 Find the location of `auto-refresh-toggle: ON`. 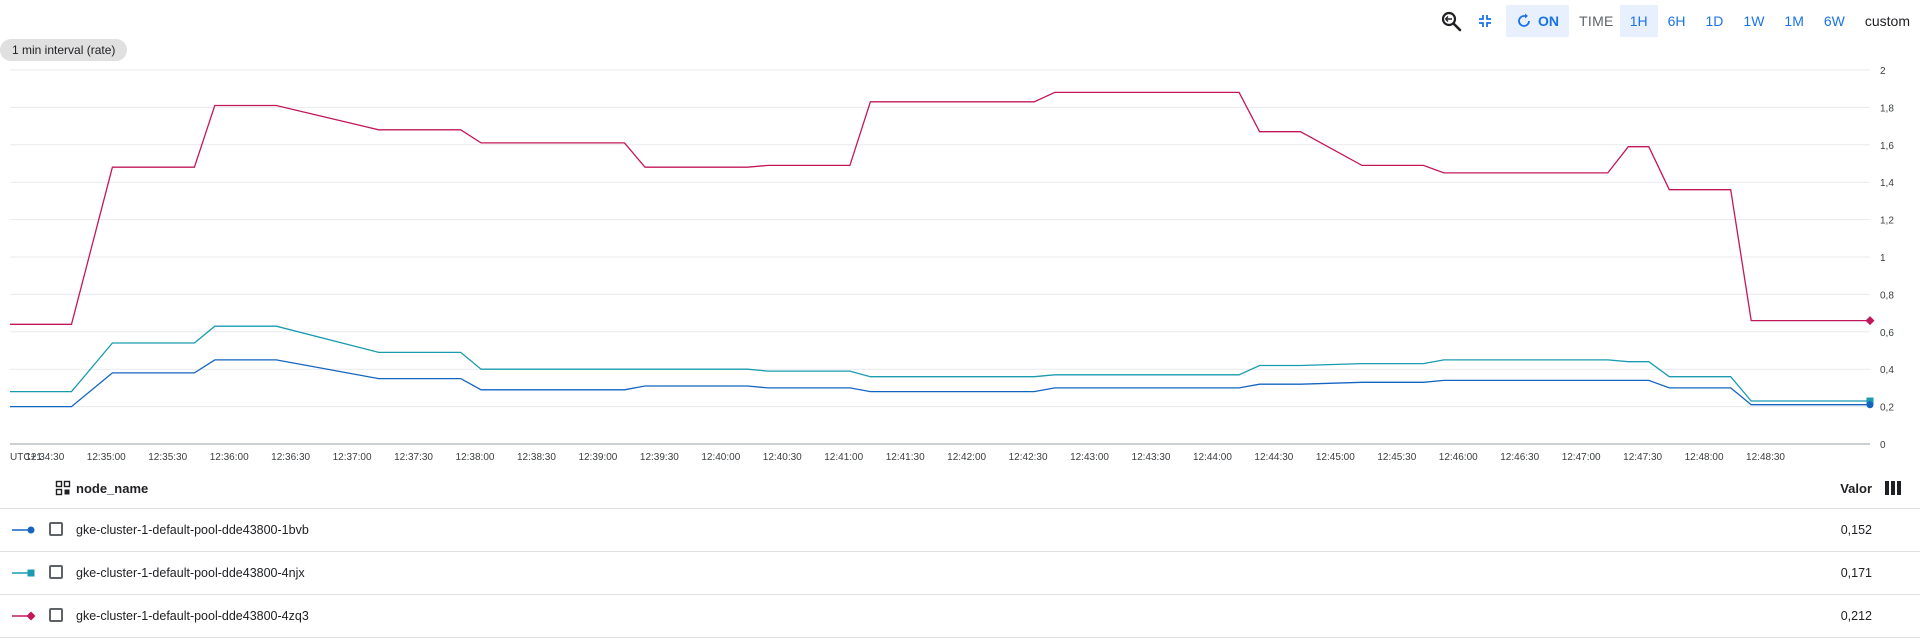

auto-refresh-toggle: ON is located at coordinates (1538, 21).